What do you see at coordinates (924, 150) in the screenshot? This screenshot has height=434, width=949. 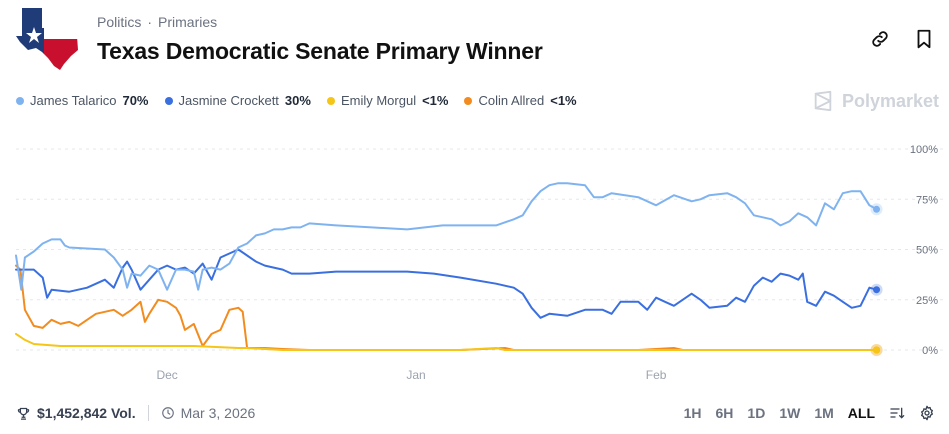 I see `y-tick-label: 100%` at bounding box center [924, 150].